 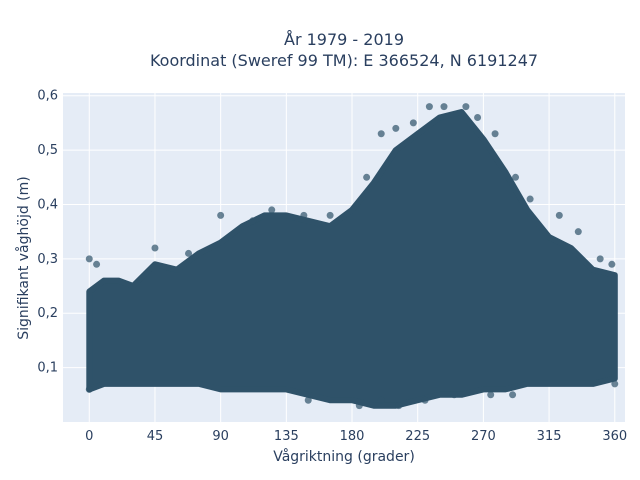 I want to click on x-tick-label: 270, so click(x=483, y=436).